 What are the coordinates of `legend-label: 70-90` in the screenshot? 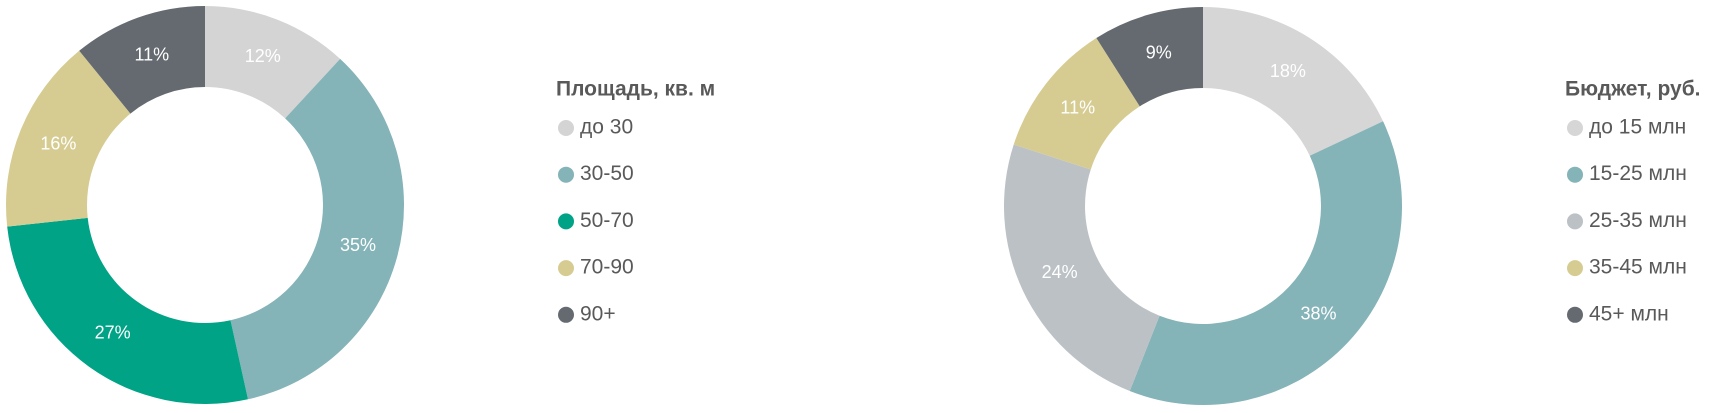 It's located at (607, 267).